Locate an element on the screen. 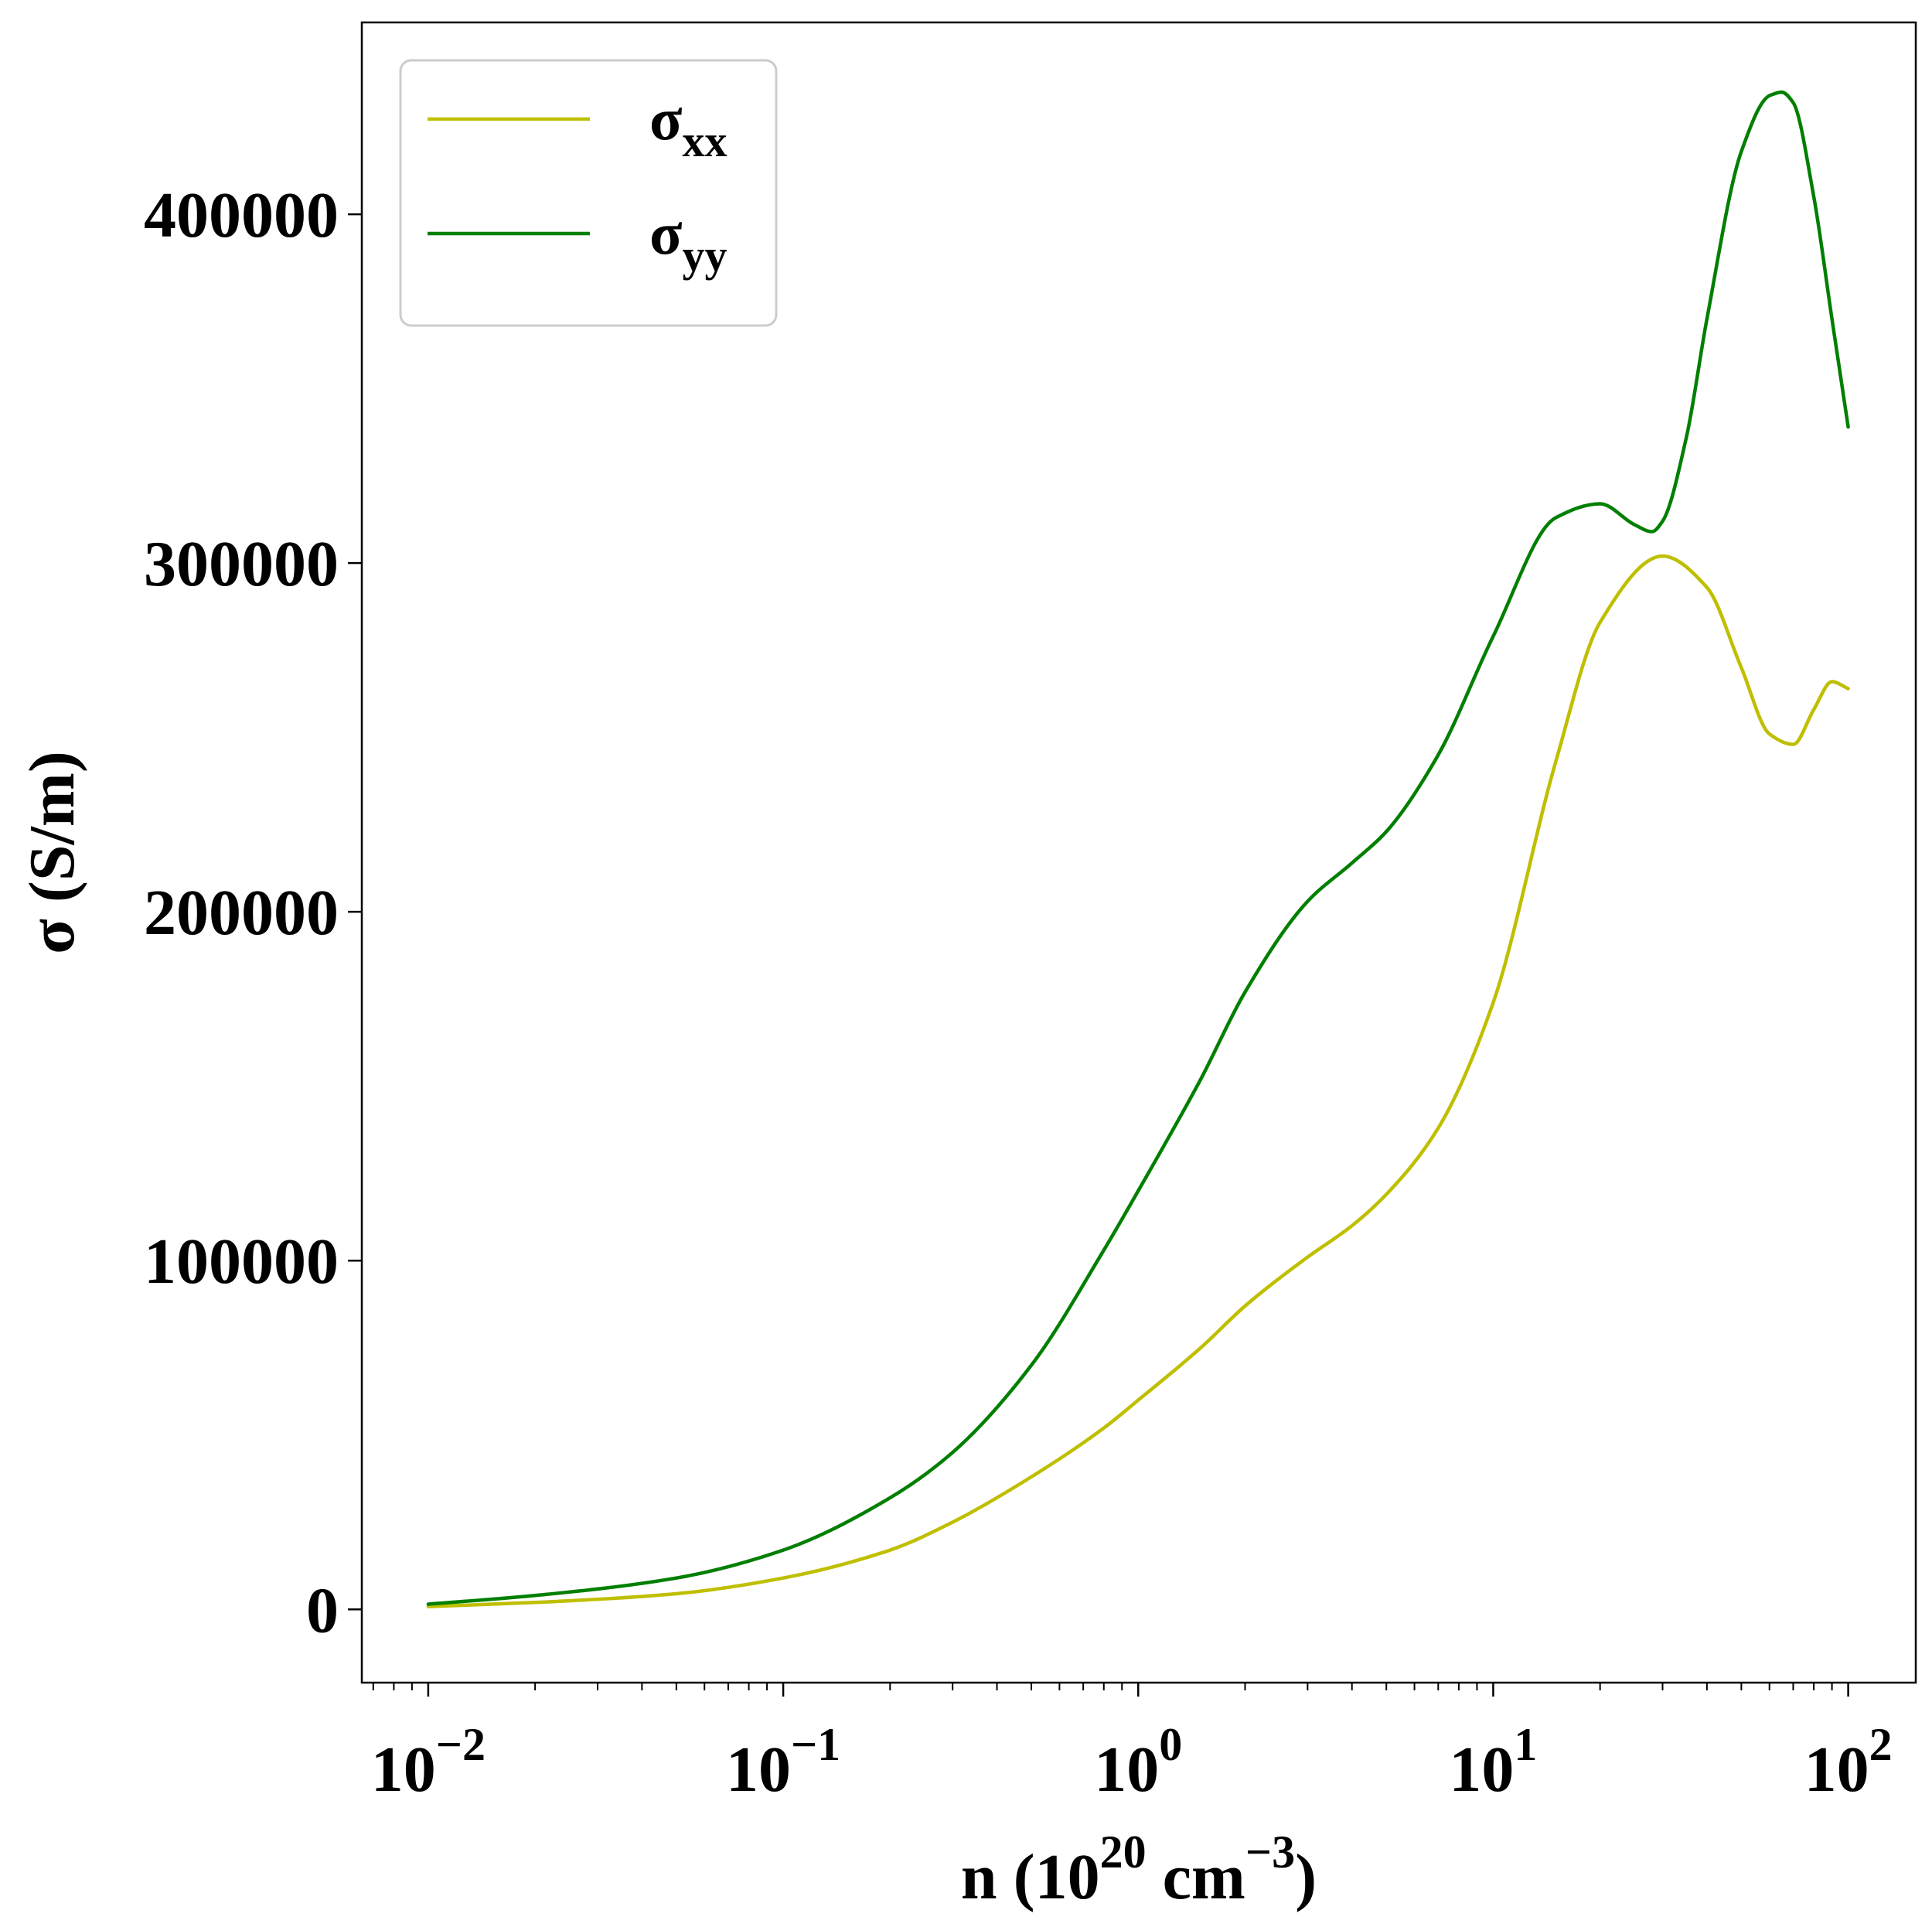  x-tick-label: 10² is located at coordinates (1848, 1762).